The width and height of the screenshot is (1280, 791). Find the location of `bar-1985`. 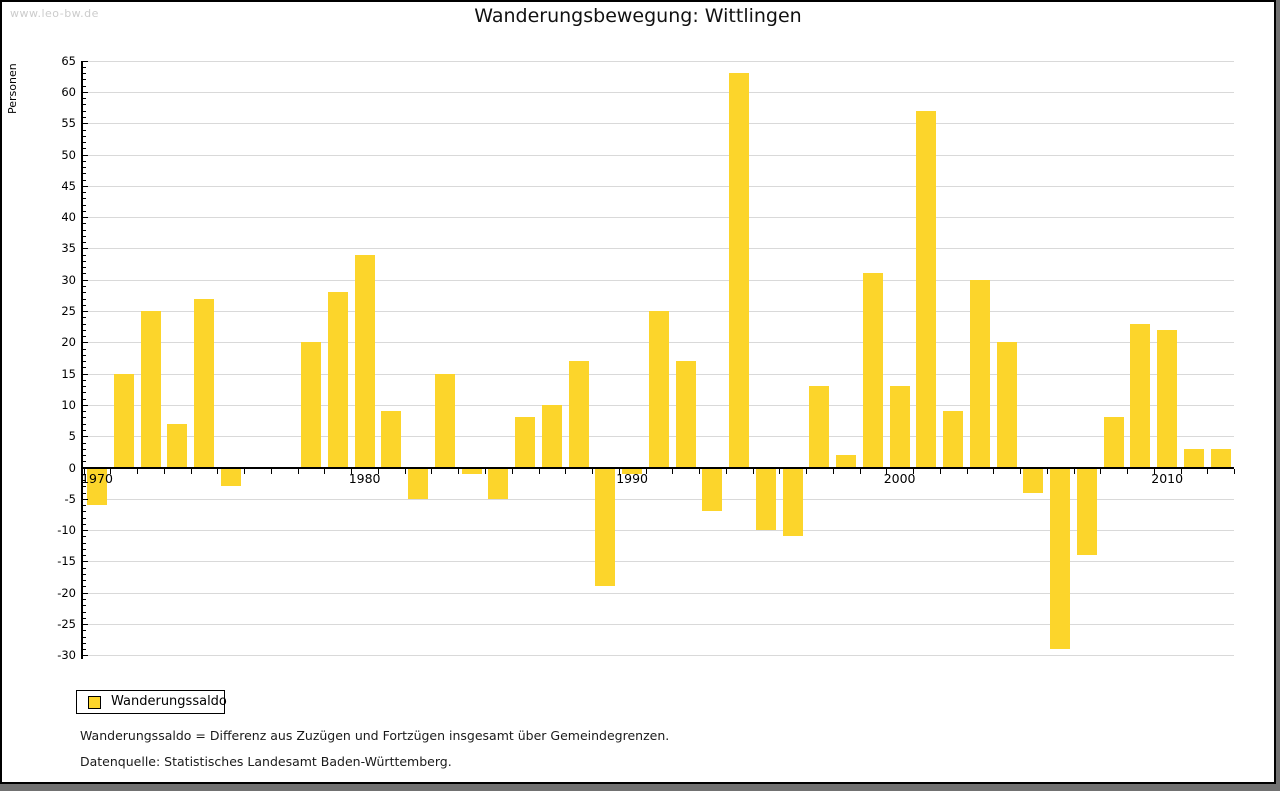

bar-1985 is located at coordinates (498, 483).